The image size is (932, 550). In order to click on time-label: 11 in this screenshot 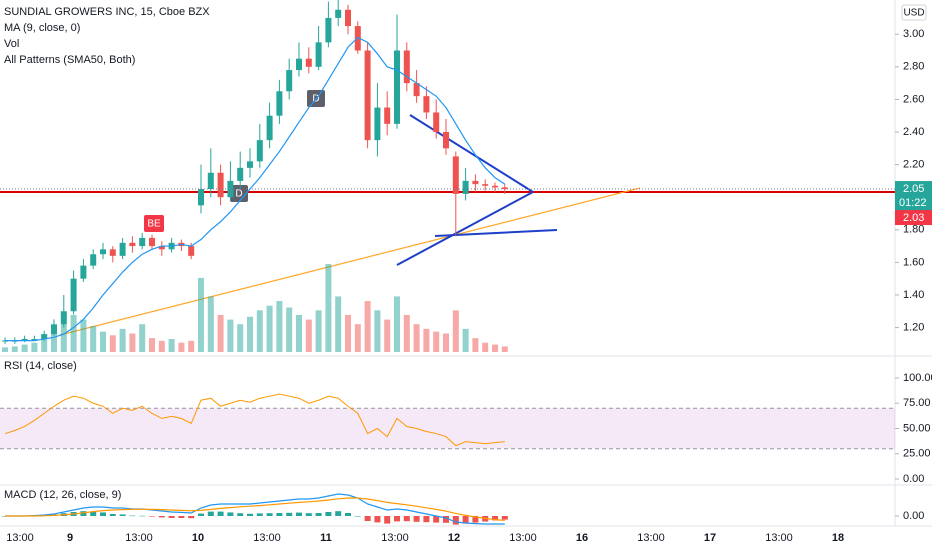, I will do `click(326, 538)`.